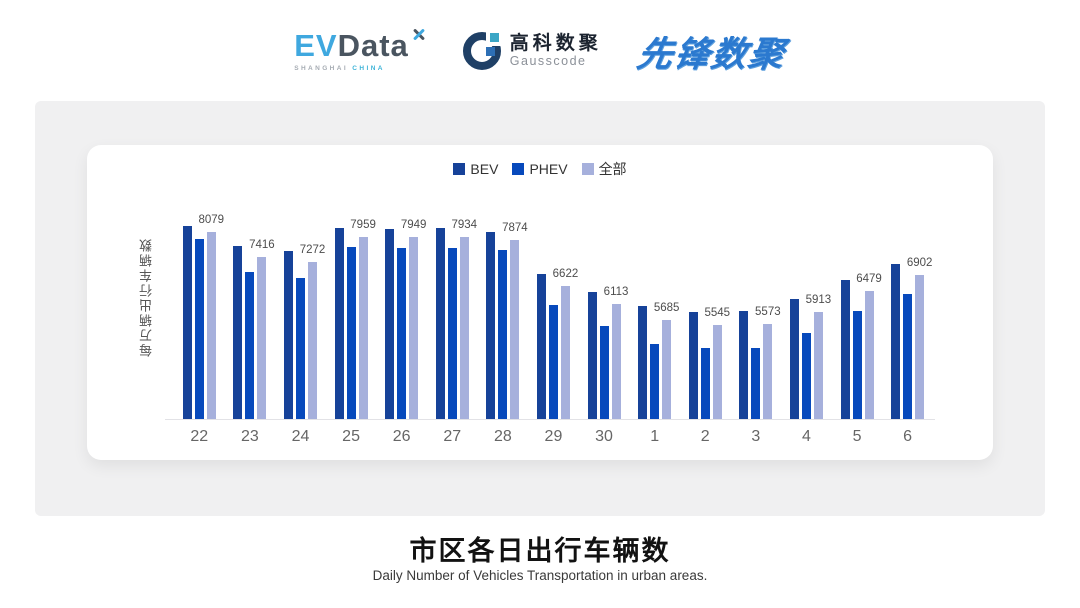 The height and width of the screenshot is (608, 1080). Describe the element at coordinates (351, 436) in the screenshot. I see `x-tick-25: 25` at that location.